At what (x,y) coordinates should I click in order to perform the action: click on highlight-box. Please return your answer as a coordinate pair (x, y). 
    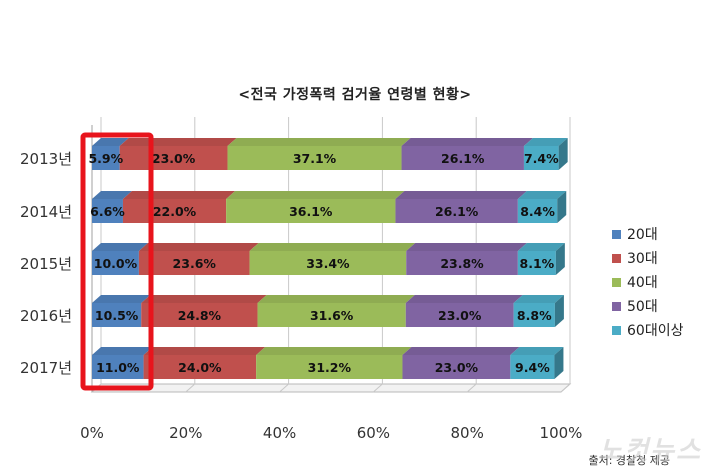
    Looking at the image, I should click on (117, 261).